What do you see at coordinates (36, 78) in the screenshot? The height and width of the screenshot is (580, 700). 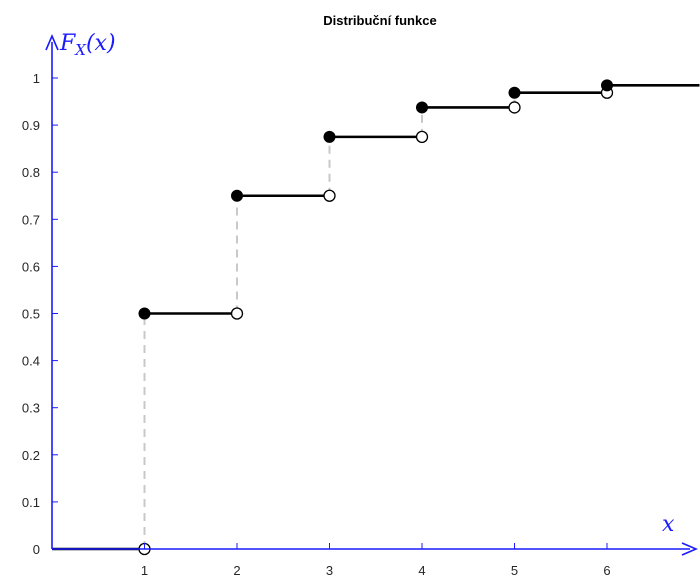 I see `y-tick-label: 1` at bounding box center [36, 78].